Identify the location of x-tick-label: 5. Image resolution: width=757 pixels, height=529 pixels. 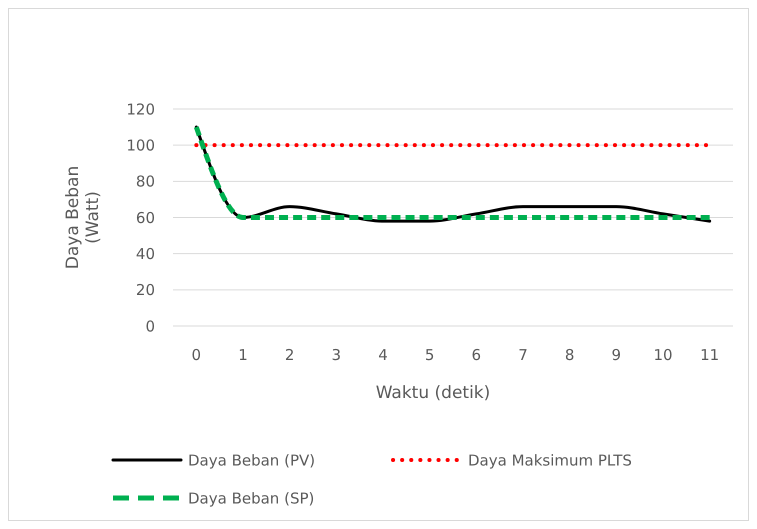
(429, 355).